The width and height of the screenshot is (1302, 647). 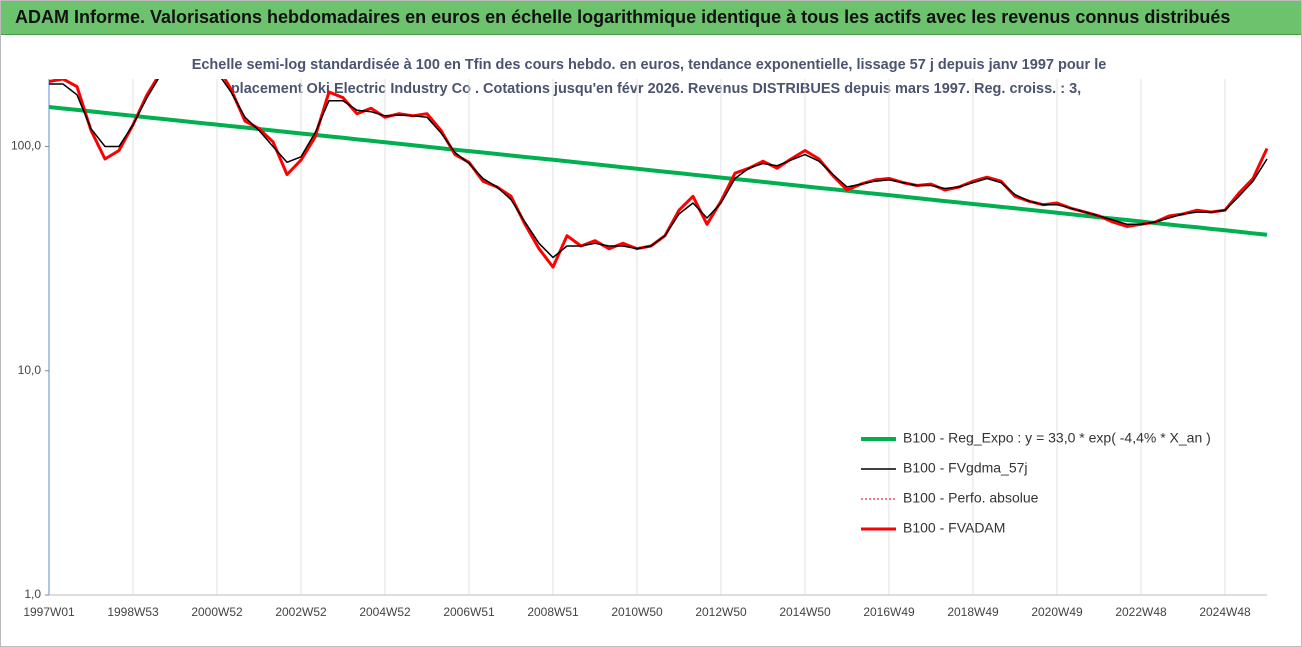 I want to click on x-tick-label: 2024W48, so click(x=1225, y=612).